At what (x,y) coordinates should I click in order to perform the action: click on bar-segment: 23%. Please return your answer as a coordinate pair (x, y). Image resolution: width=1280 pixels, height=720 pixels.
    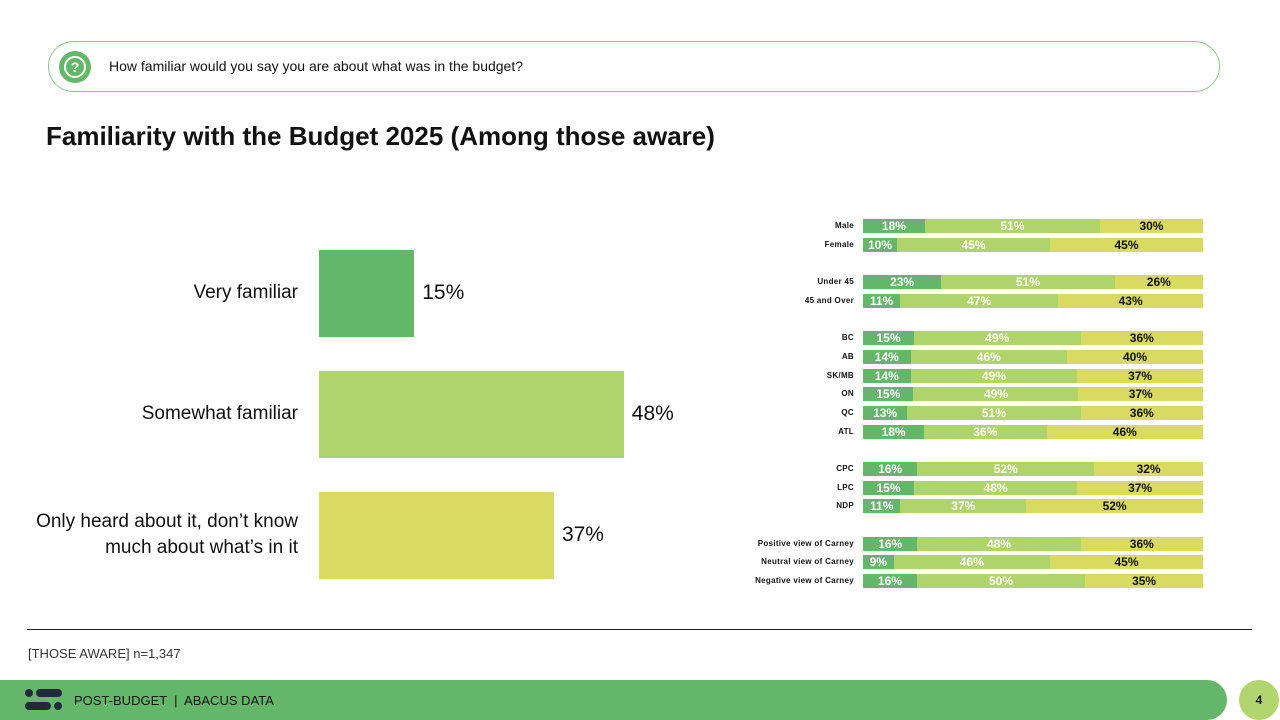
    Looking at the image, I should click on (902, 282).